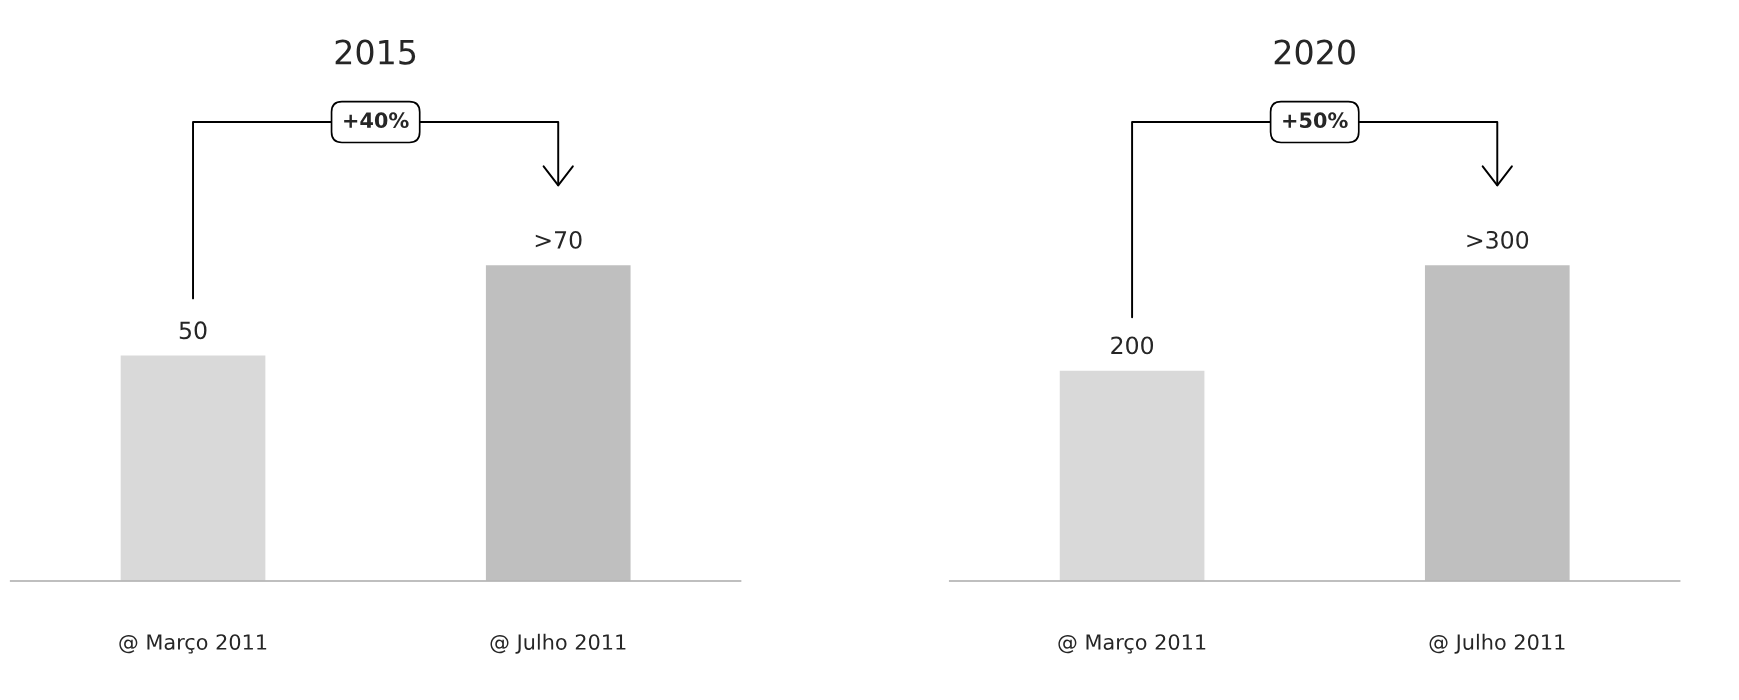 This screenshot has width=1739, height=700. What do you see at coordinates (1132, 345) in the screenshot?
I see `data-label: 200` at bounding box center [1132, 345].